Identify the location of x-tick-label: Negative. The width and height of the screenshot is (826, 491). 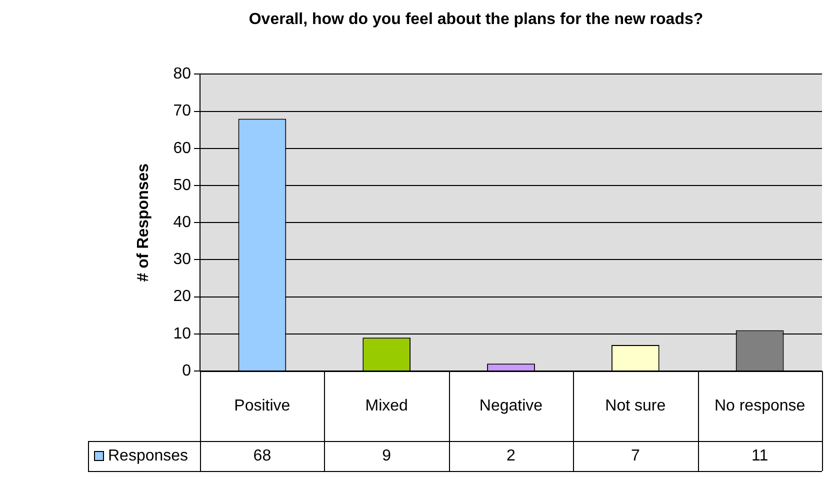
(511, 405).